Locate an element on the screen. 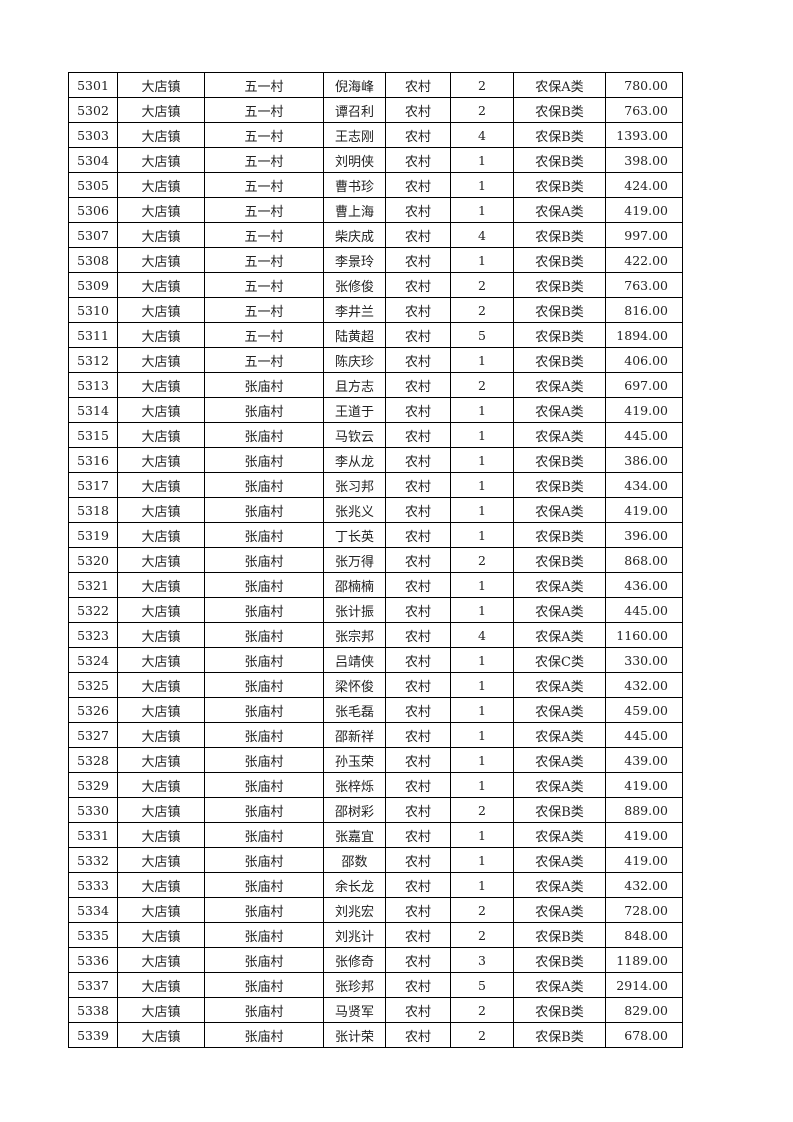  cell-name: 丁长英 is located at coordinates (354, 535).